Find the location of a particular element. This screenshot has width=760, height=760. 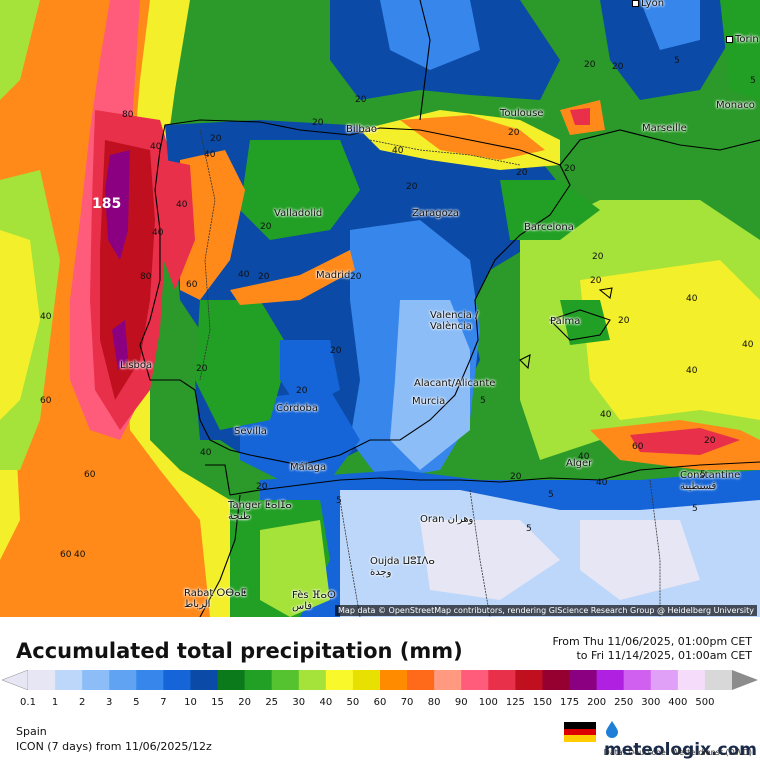

city-valencia: Valencia / València is located at coordinates (454, 321).